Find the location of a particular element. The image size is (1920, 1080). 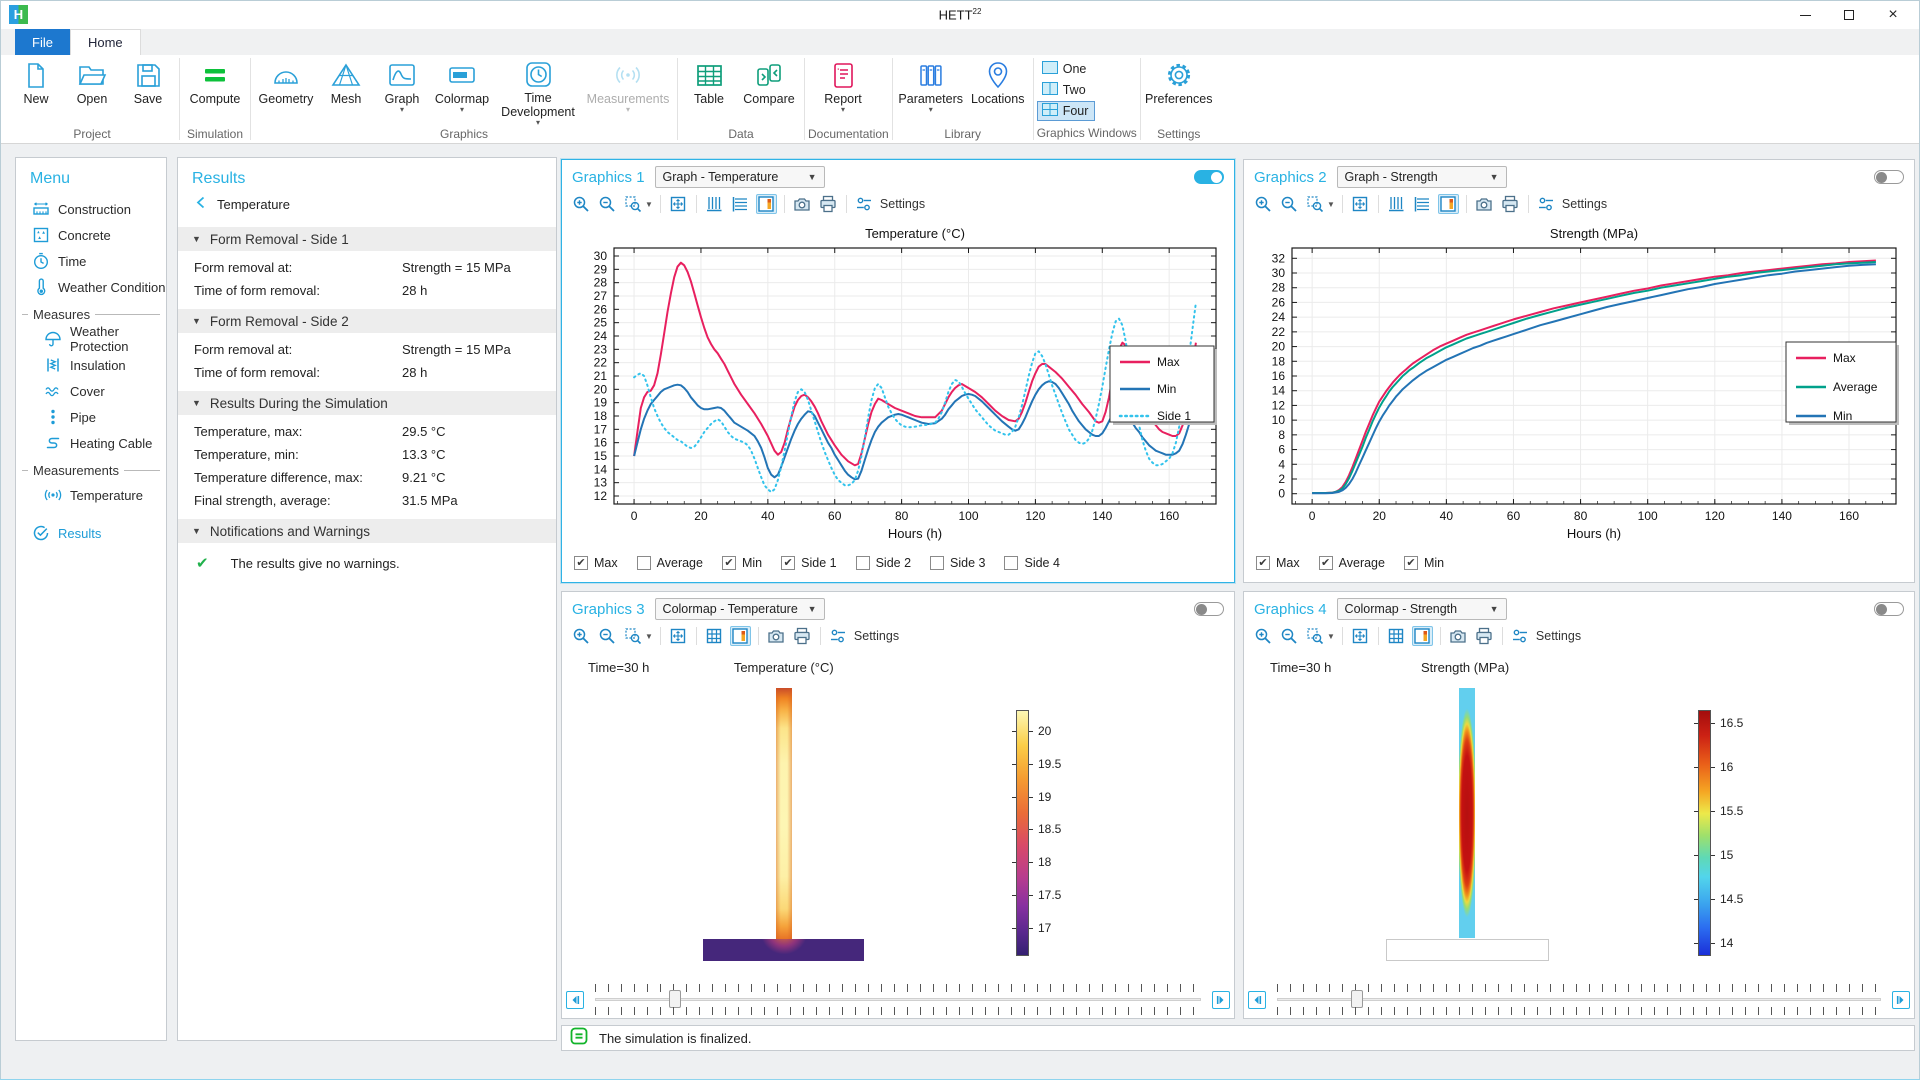

graphics1-toggle is located at coordinates (1209, 177).